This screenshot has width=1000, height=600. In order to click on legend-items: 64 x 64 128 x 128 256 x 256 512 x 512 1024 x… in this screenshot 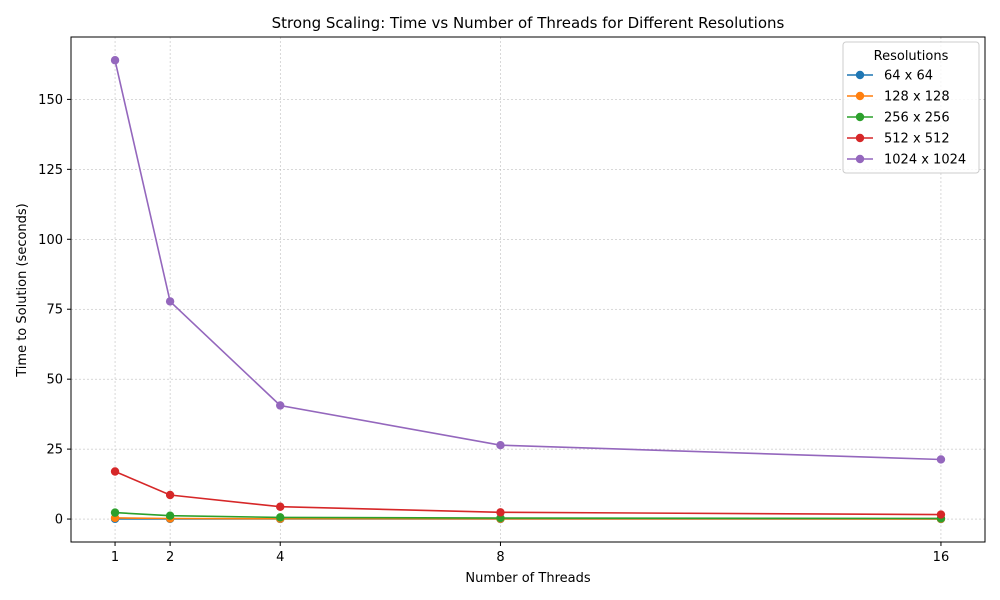, I will do `click(906, 118)`.